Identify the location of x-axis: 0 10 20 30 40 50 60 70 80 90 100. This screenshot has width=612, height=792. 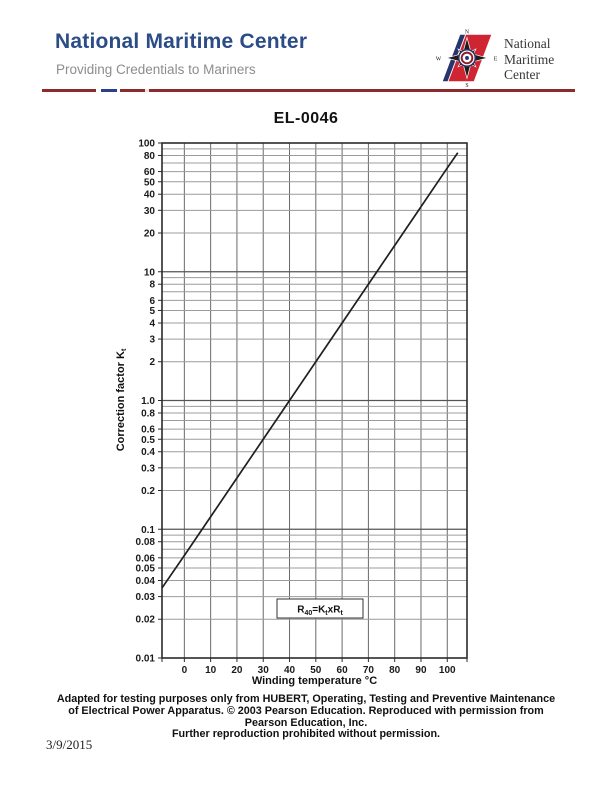
(314, 667).